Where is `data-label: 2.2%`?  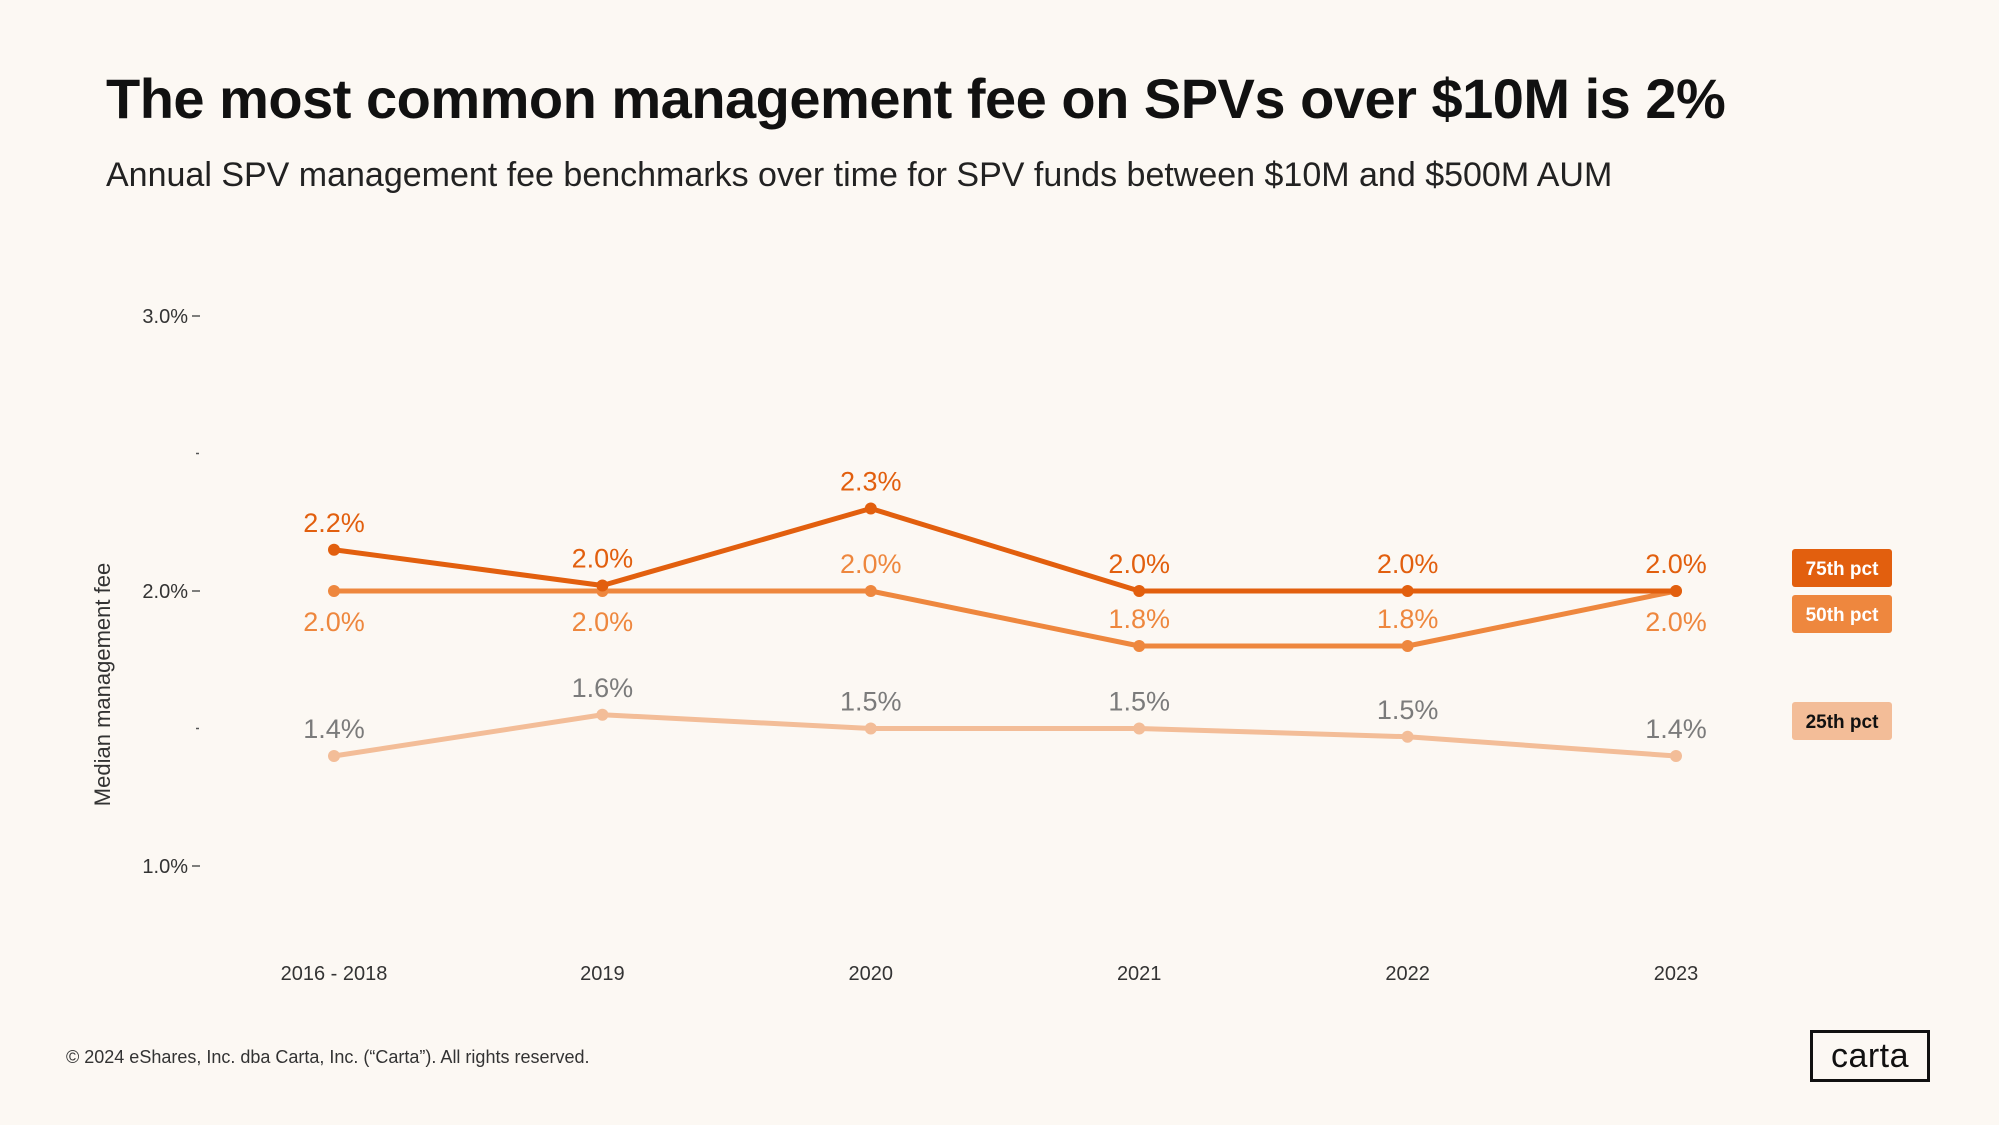 data-label: 2.2% is located at coordinates (334, 523).